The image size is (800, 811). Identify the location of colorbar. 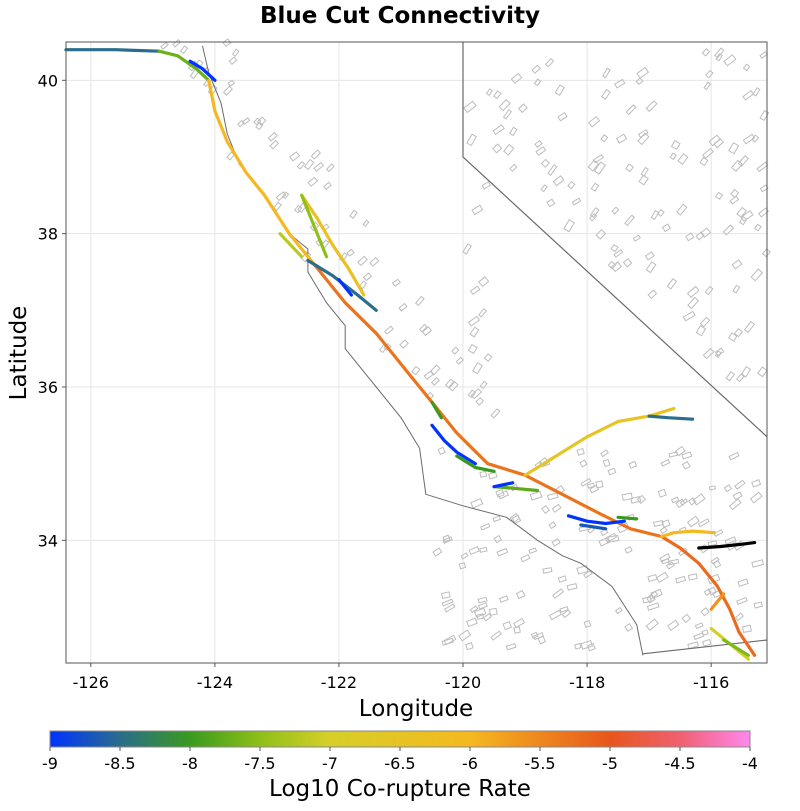
(400, 739).